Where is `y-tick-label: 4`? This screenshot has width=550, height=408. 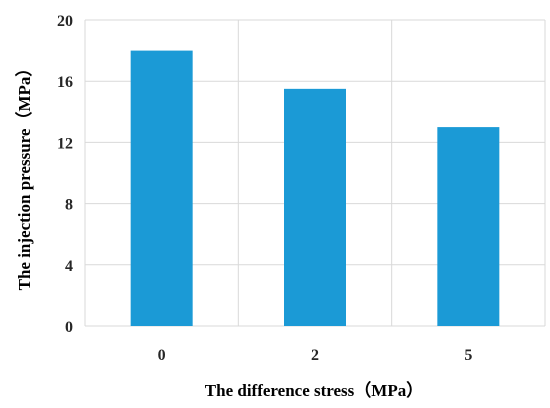 y-tick-label: 4 is located at coordinates (69, 266).